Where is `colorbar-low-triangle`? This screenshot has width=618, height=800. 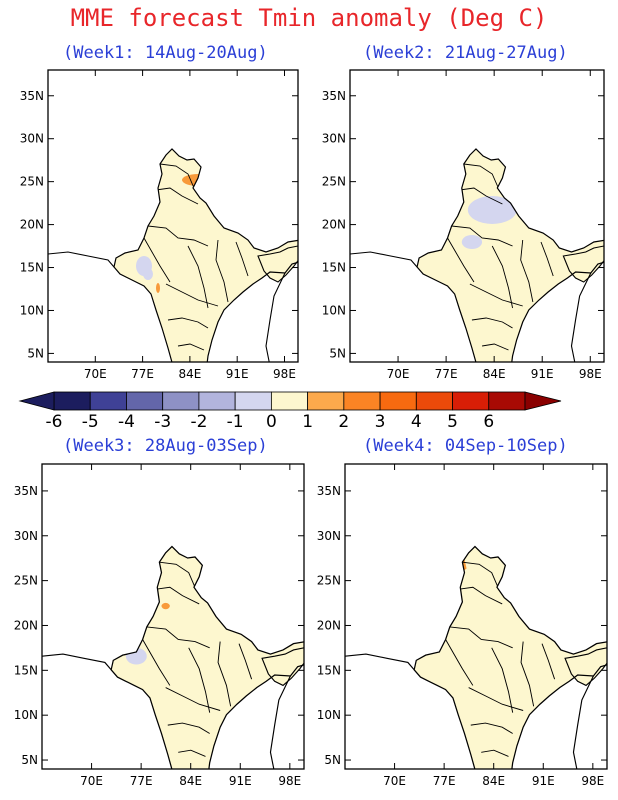 colorbar-low-triangle is located at coordinates (36, 401).